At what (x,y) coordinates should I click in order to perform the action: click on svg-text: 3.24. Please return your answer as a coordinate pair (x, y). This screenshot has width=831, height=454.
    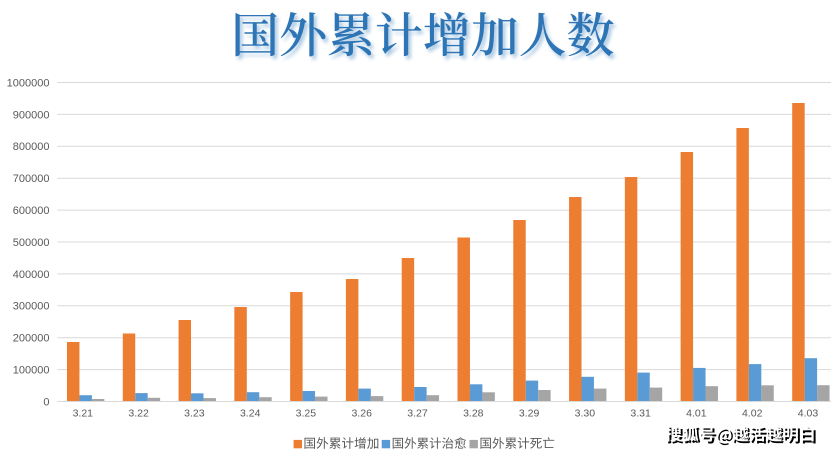
    Looking at the image, I should click on (250, 413).